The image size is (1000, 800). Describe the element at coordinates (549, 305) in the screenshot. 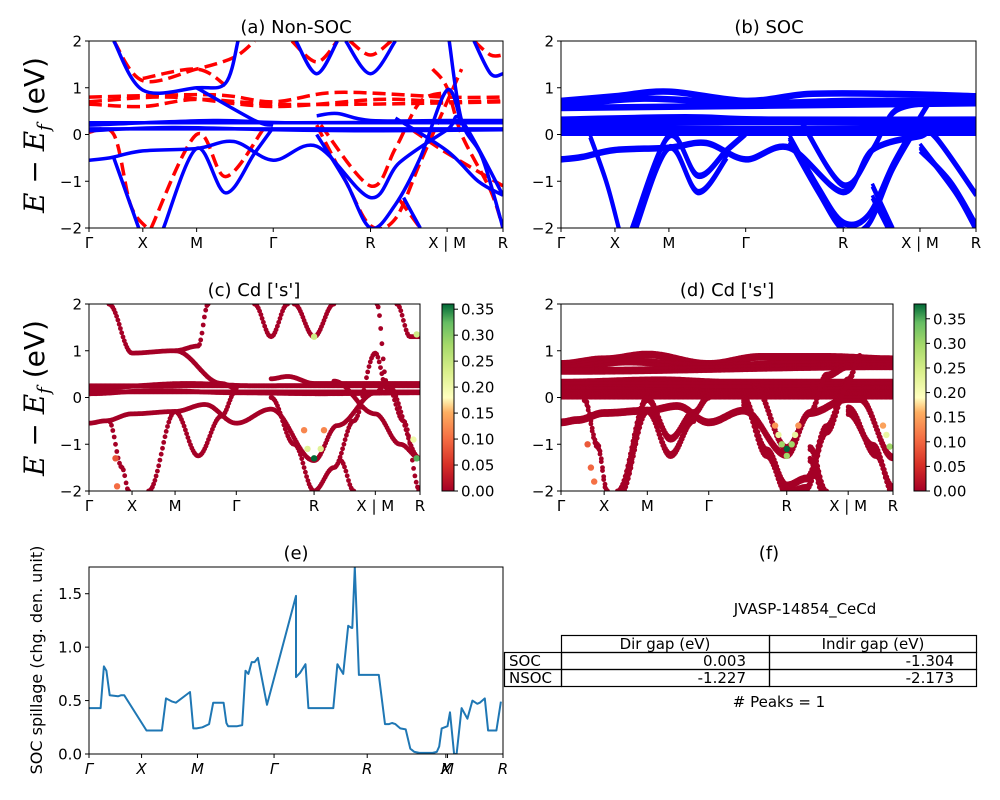

I see `panel-d-ytick-label: 2` at that location.